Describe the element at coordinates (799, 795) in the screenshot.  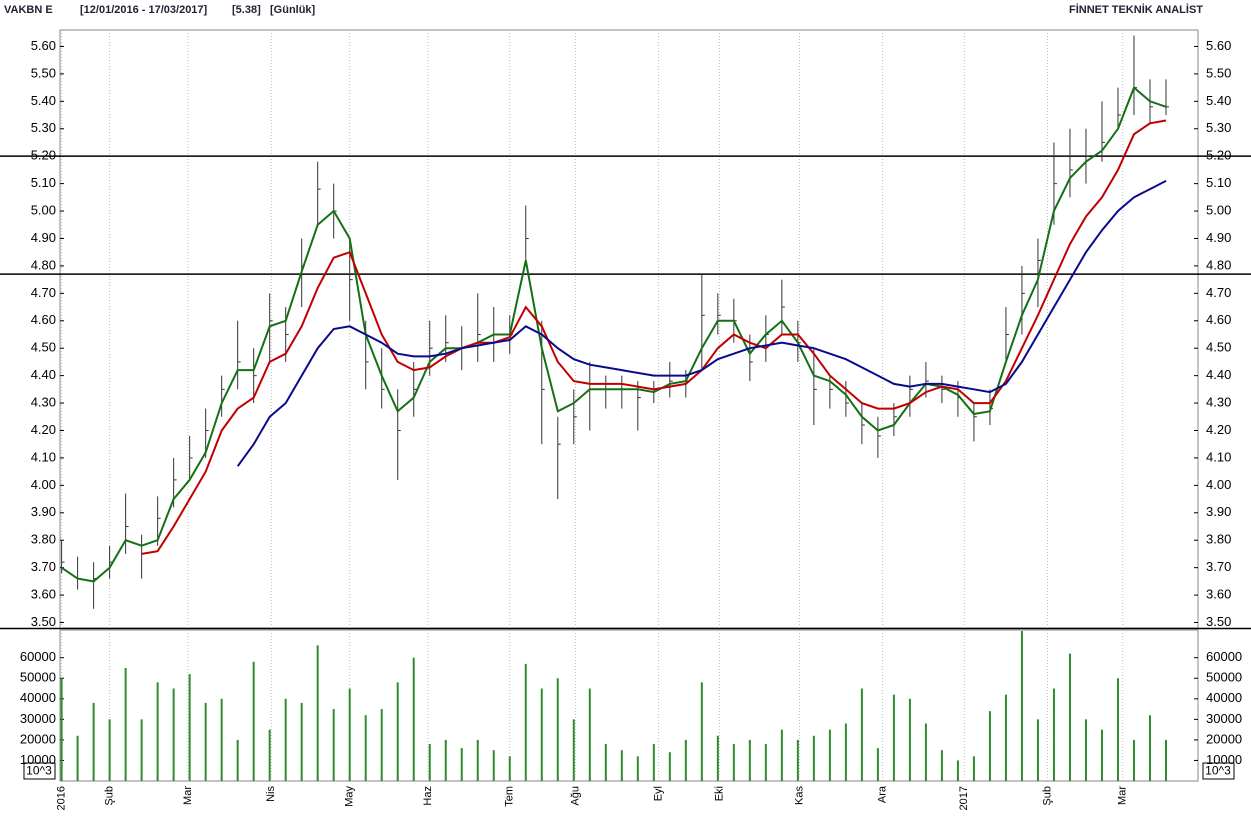
I see `x-tick-label: Kas` at that location.